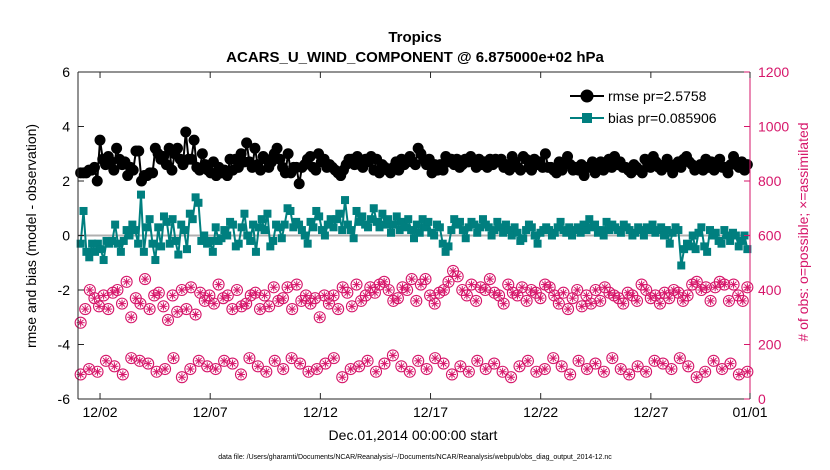 Image resolution: width=830 pixels, height=470 pixels. What do you see at coordinates (210, 412) in the screenshot?
I see `x-tick-label: 12/07` at bounding box center [210, 412].